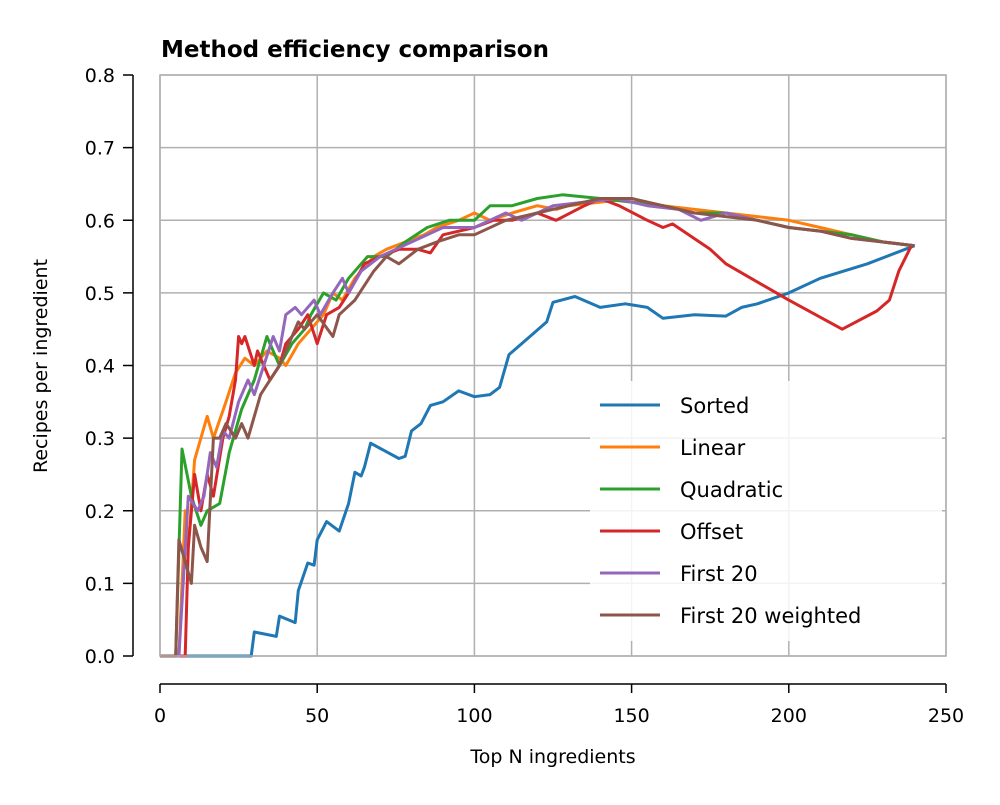 The image size is (1000, 805). I want to click on x-tick-label: 0, so click(160, 716).